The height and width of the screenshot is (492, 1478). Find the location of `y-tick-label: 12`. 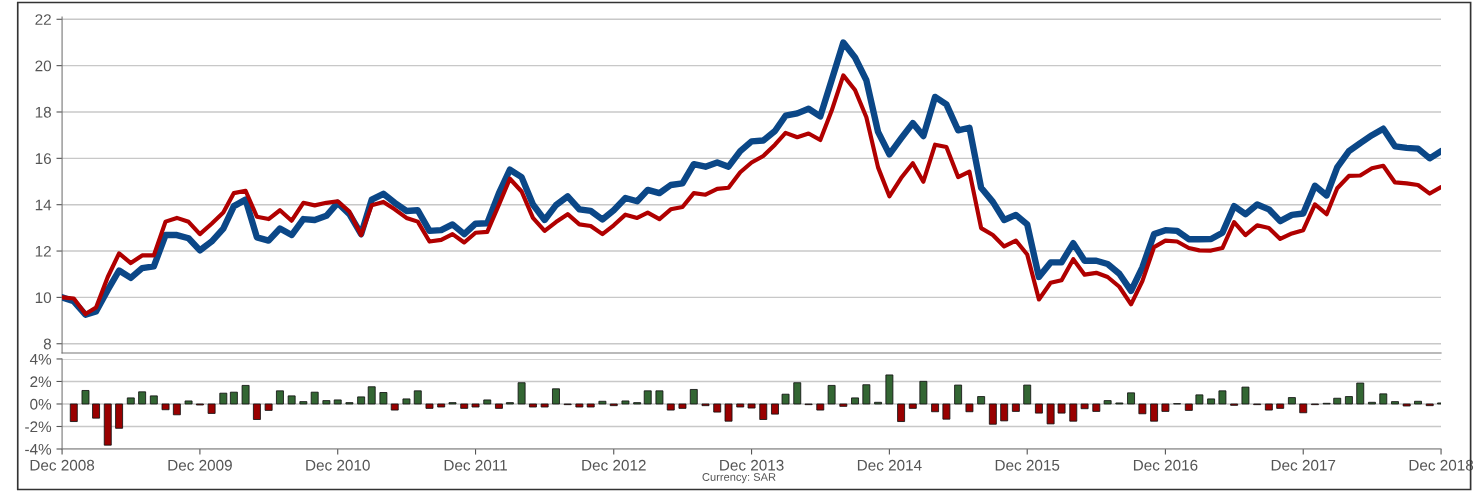

y-tick-label: 12 is located at coordinates (43, 251).